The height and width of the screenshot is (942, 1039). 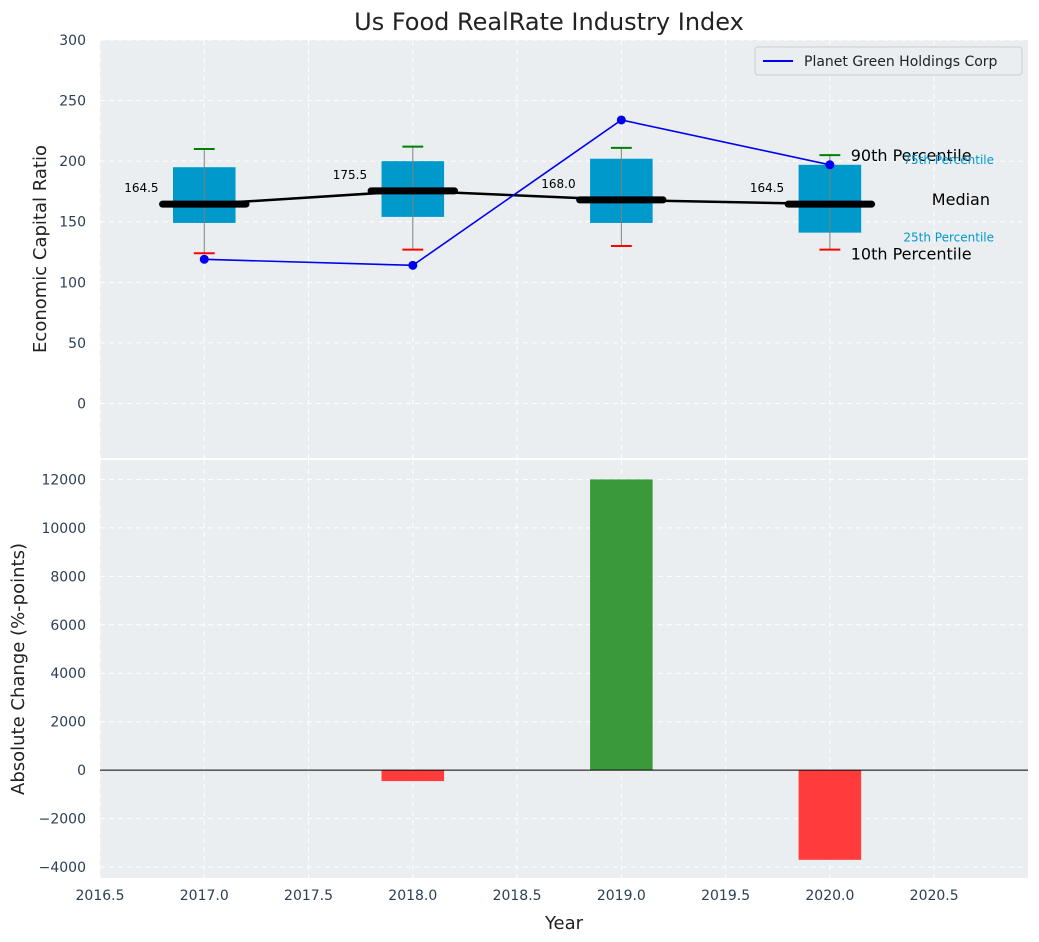 I want to click on series-lines, so click(x=517, y=192).